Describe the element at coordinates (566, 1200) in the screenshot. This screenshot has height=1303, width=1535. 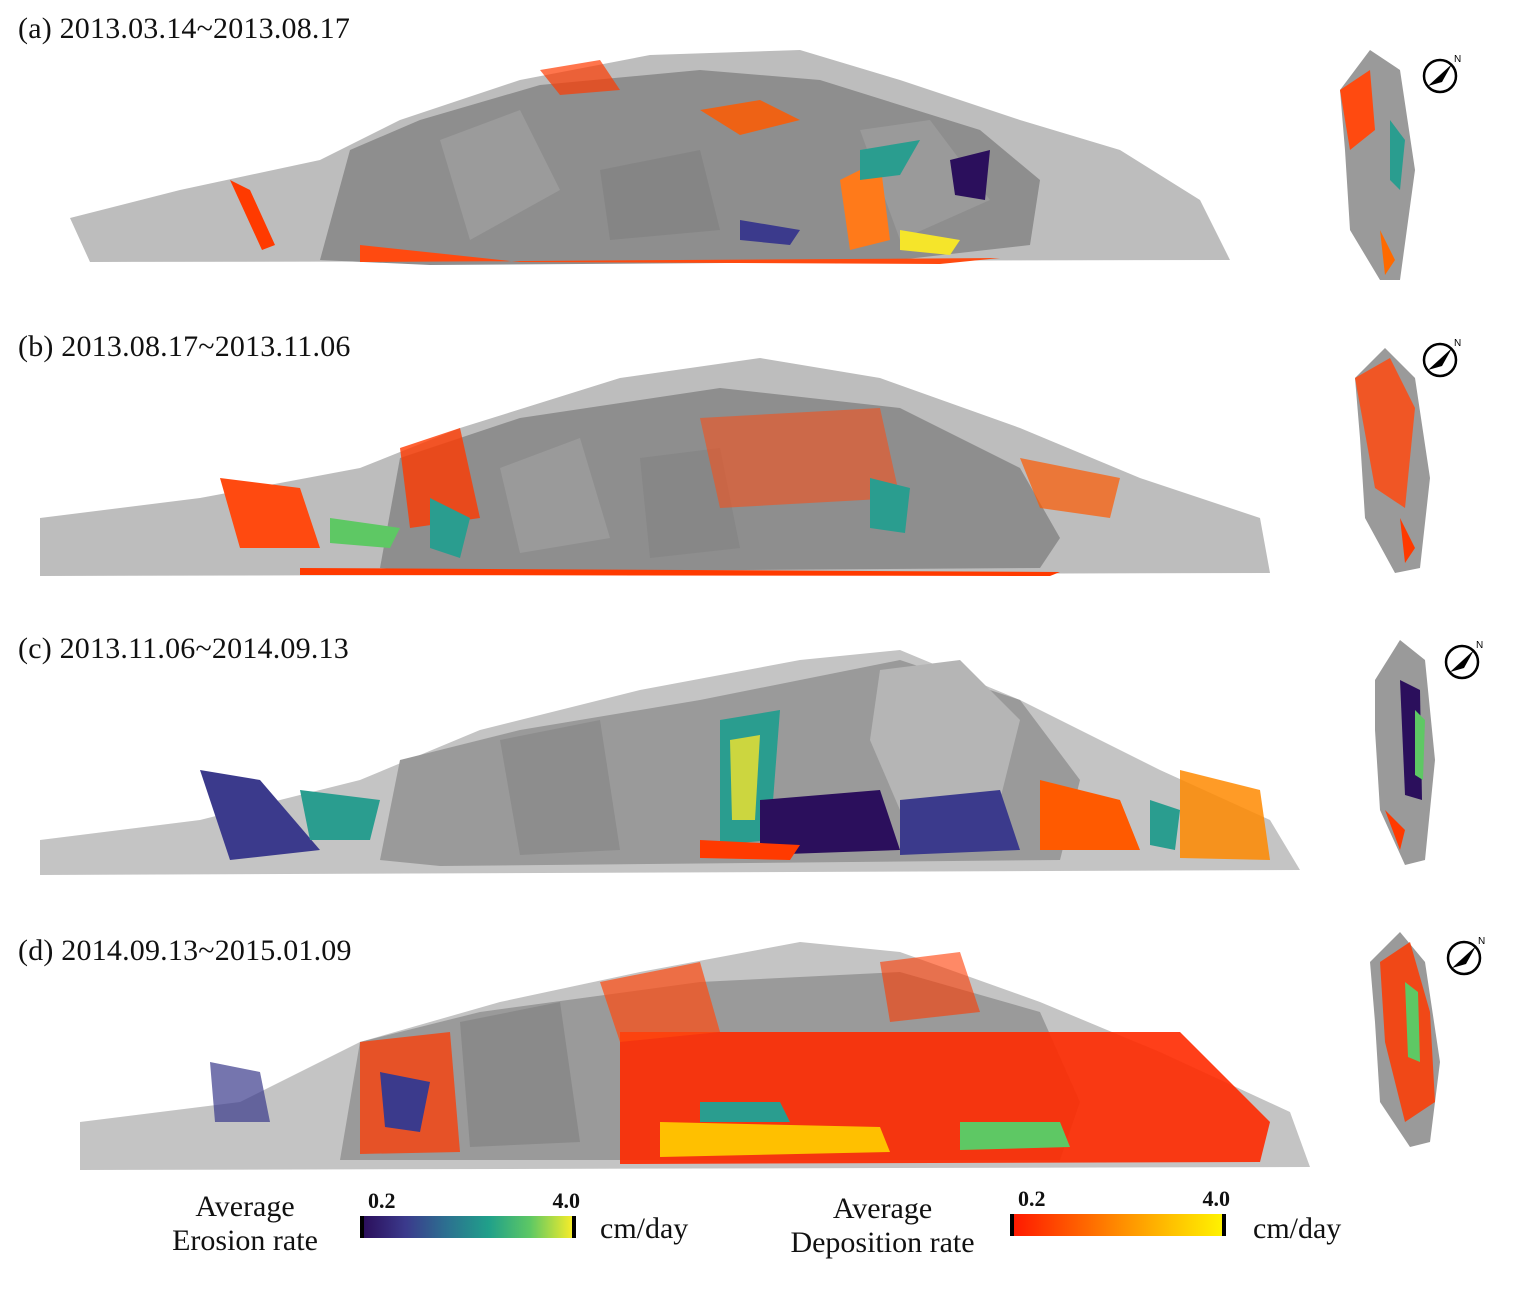
I see `erosion-max-label: 4.0` at that location.